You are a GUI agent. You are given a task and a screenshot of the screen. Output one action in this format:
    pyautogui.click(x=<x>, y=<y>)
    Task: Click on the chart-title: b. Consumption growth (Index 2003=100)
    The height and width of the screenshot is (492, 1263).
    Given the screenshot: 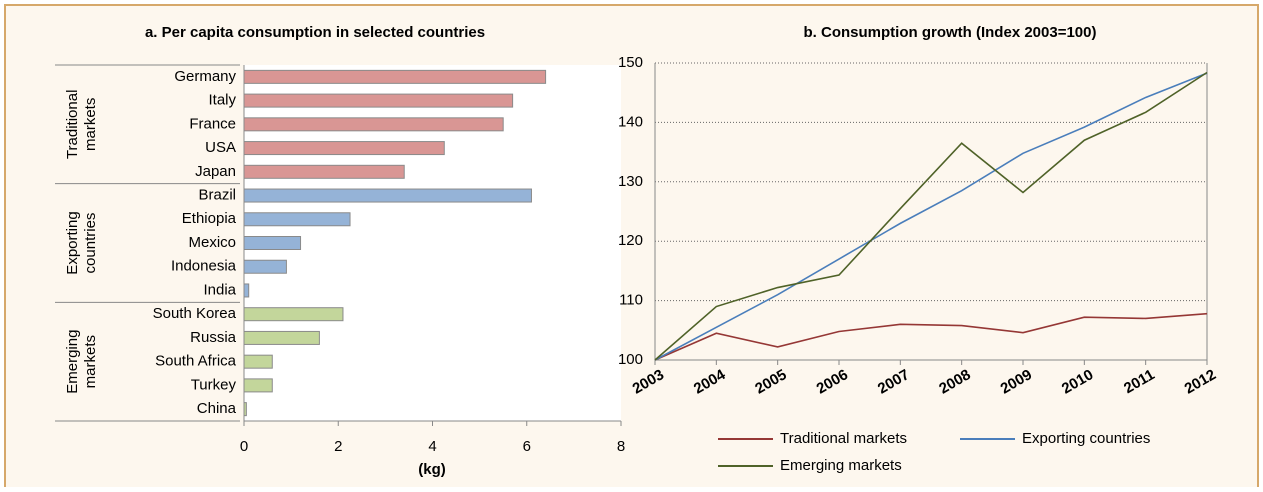 What is the action you would take?
    pyautogui.click(x=950, y=32)
    